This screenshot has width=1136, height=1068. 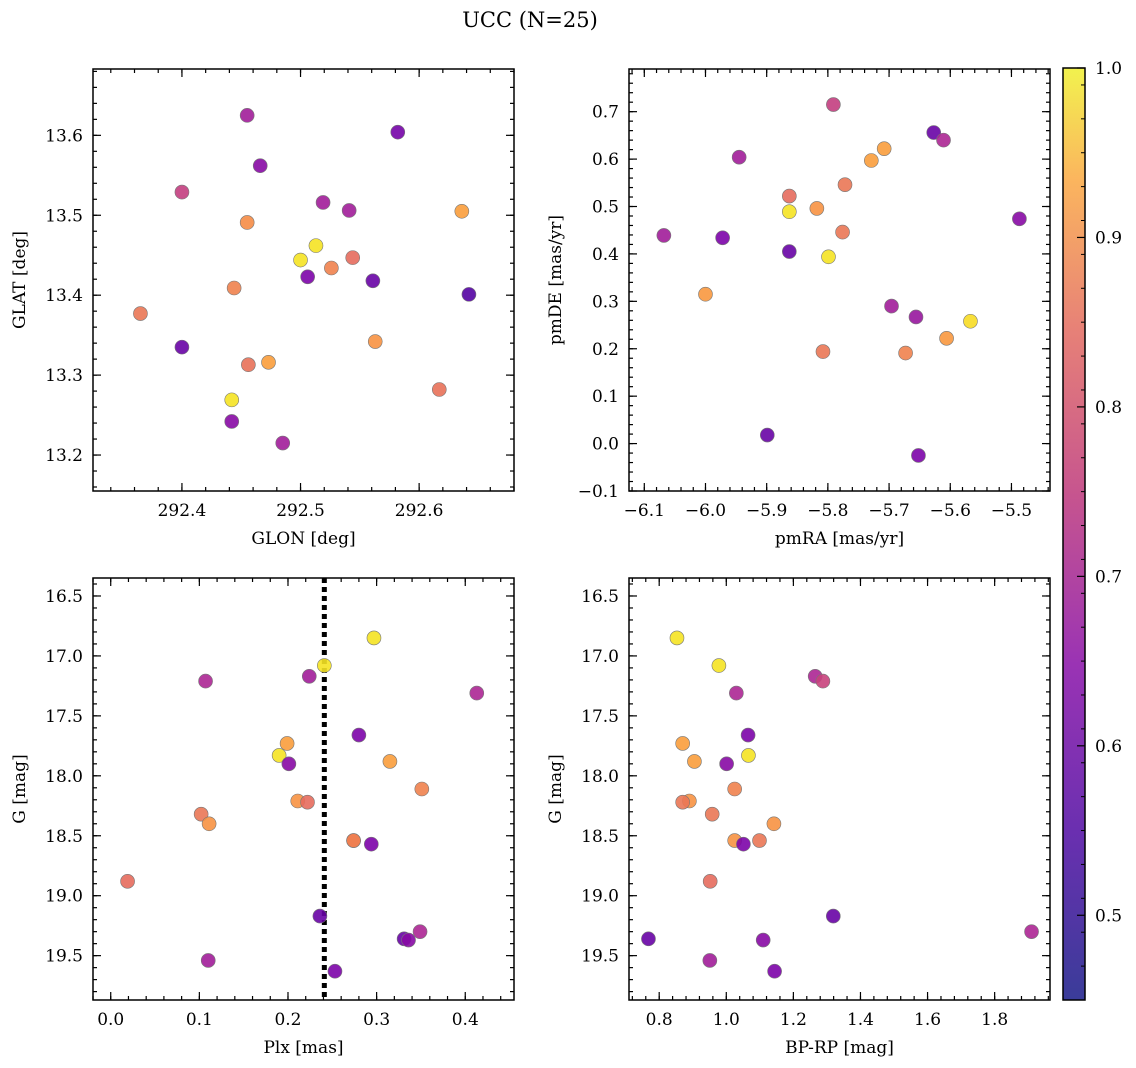 I want to click on x-tick-label: 1.2, so click(x=793, y=1020).